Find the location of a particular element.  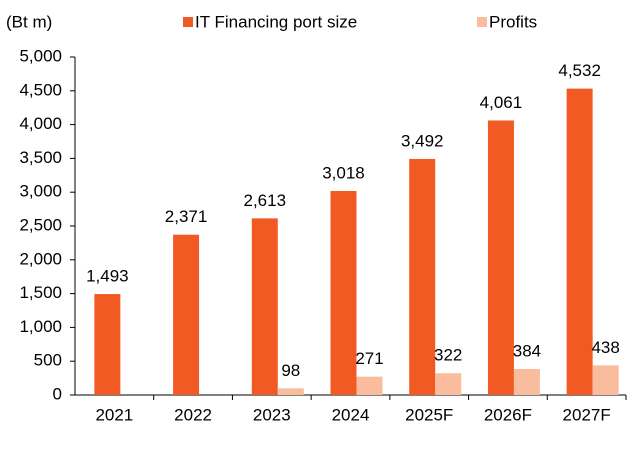

data-label: 2,371 is located at coordinates (186, 216).